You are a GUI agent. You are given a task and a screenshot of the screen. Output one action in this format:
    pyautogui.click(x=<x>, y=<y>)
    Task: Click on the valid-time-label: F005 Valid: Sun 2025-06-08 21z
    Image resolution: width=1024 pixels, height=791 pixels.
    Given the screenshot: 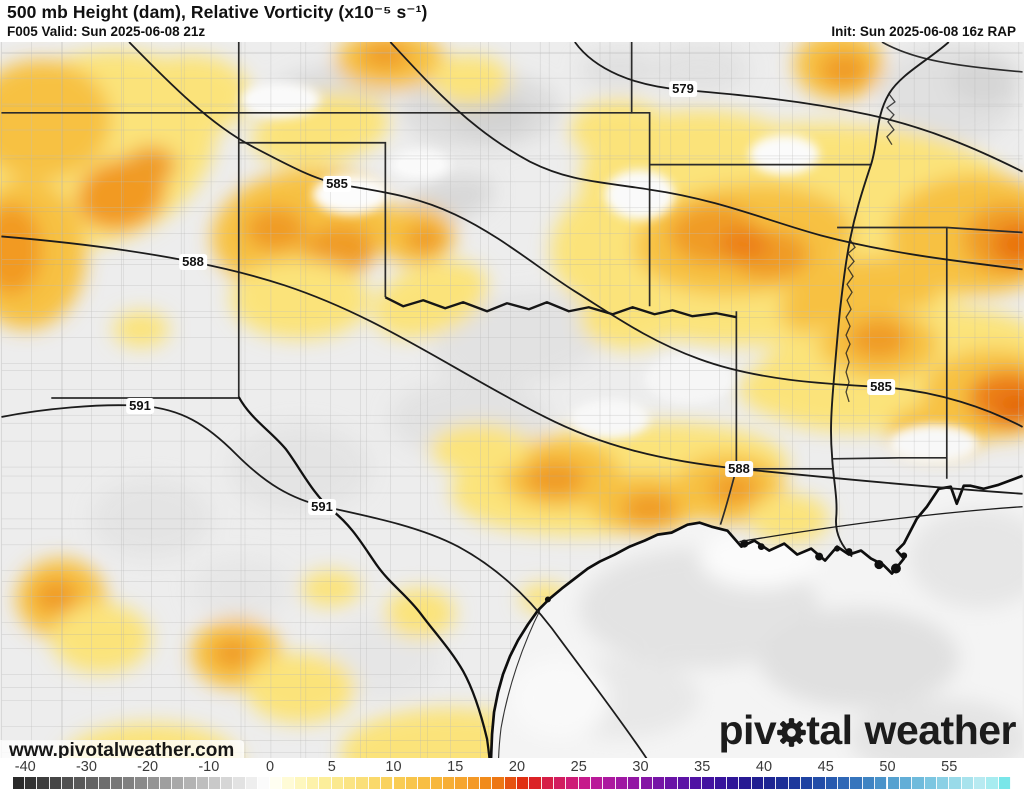 What is the action you would take?
    pyautogui.click(x=106, y=31)
    